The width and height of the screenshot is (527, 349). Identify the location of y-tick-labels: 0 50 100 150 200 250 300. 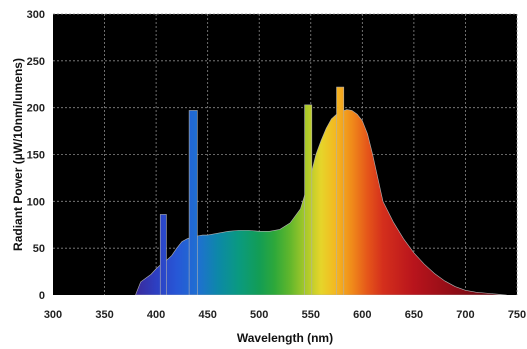
(36, 155).